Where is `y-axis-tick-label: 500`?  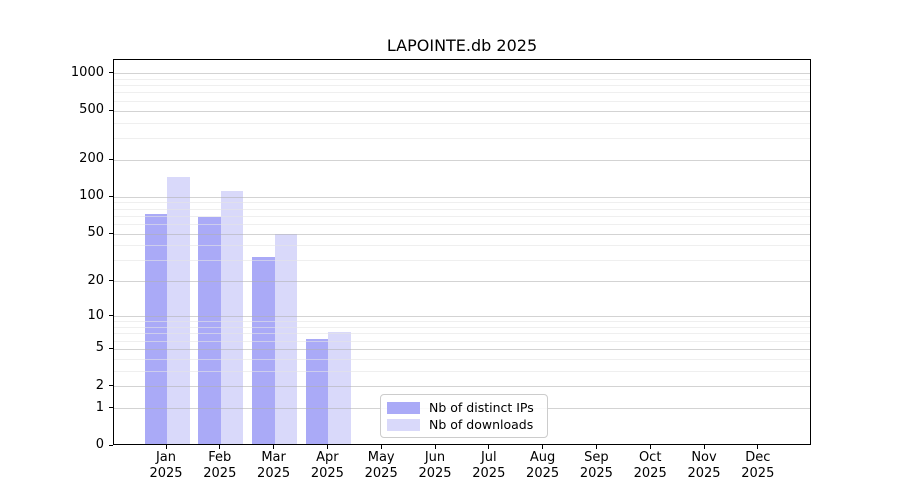 y-axis-tick-label: 500 is located at coordinates (91, 110).